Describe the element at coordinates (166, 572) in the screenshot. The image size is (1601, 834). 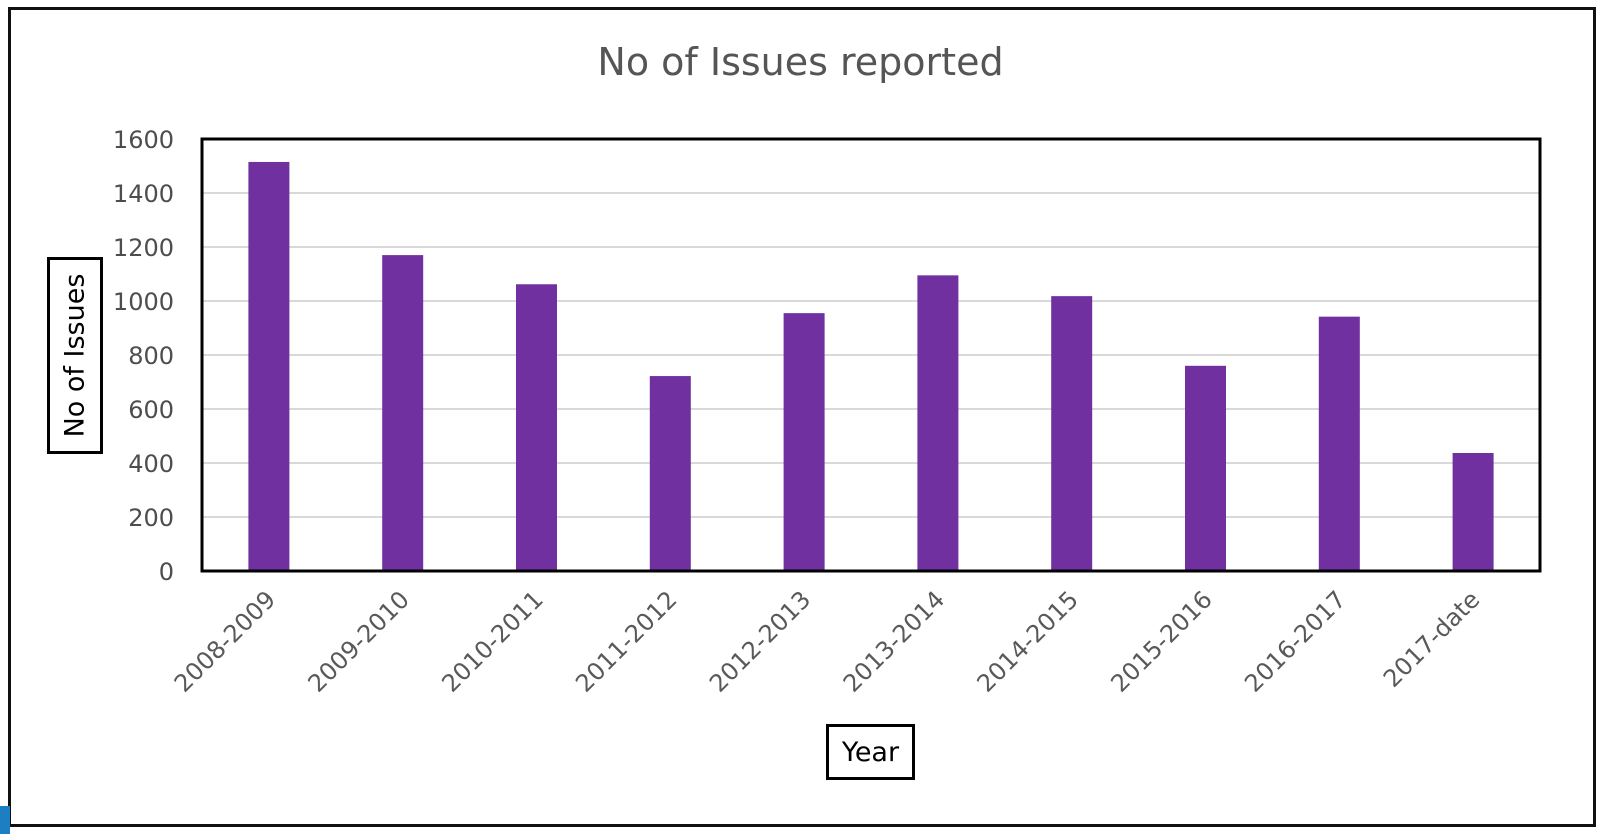
I see `y-tick-label: 0` at that location.